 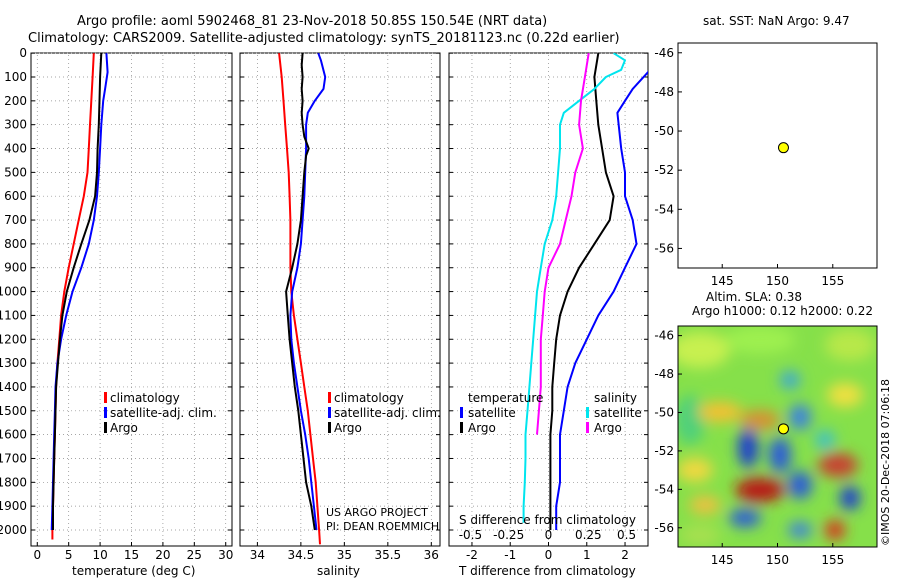 I want to click on depth-tick-label: 100, so click(x=15, y=77).